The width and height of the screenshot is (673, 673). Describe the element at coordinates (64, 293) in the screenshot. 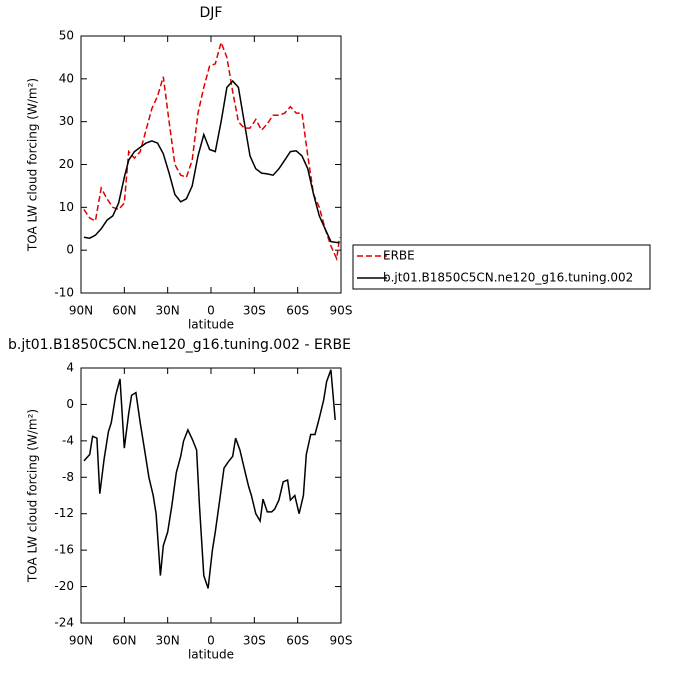

I see `y-tick-label: -10` at that location.